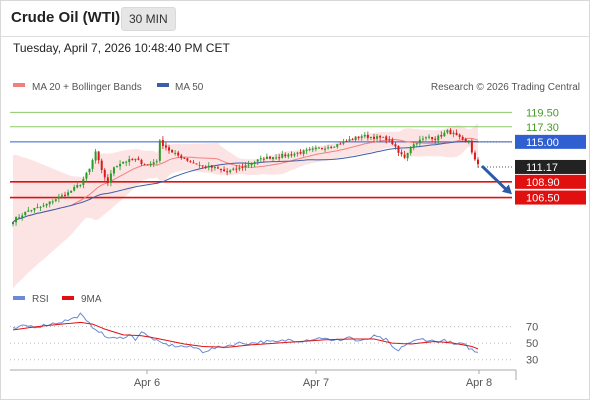 The height and width of the screenshot is (400, 590). I want to click on rsi-ma-legend-label: 9MA, so click(91, 299).